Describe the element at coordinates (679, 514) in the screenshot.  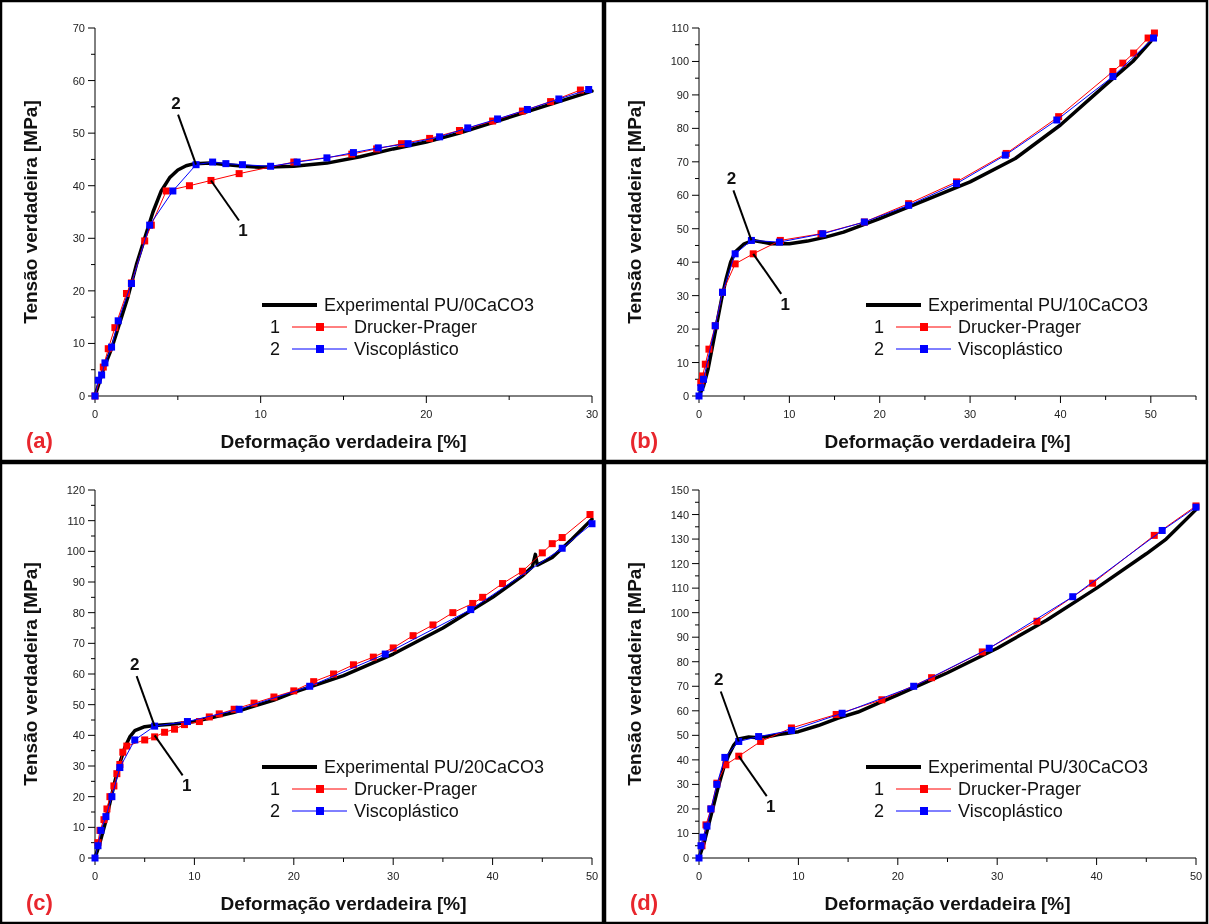
I see `y-tick-label: 140` at that location.